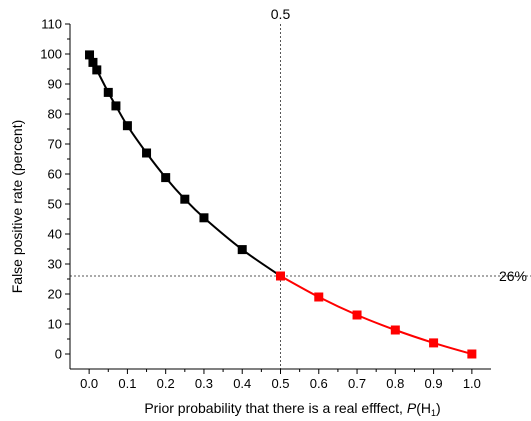  What do you see at coordinates (55, 174) in the screenshot?
I see `y-tick-label: 60` at bounding box center [55, 174].